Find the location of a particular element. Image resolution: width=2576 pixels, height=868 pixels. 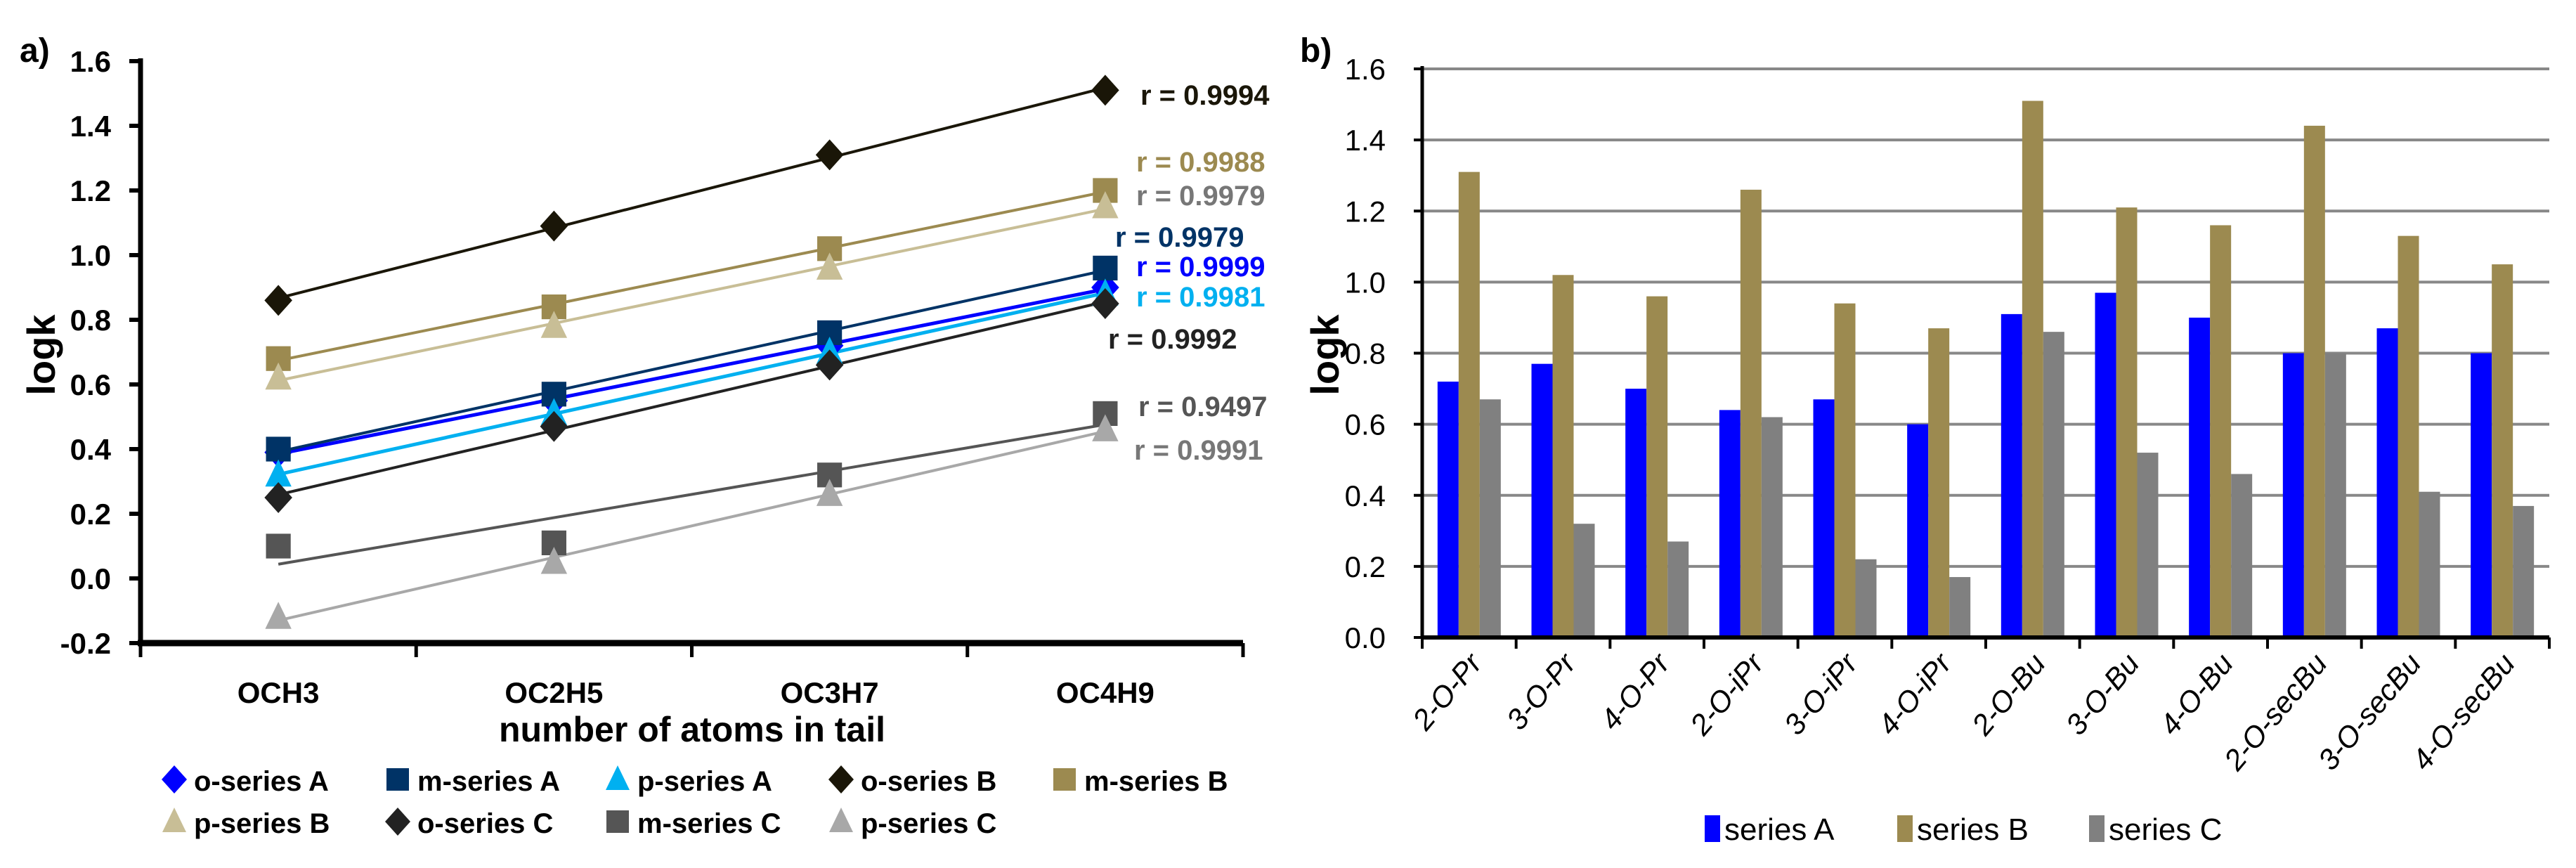

trend-line-o-series-B is located at coordinates (692, 193).